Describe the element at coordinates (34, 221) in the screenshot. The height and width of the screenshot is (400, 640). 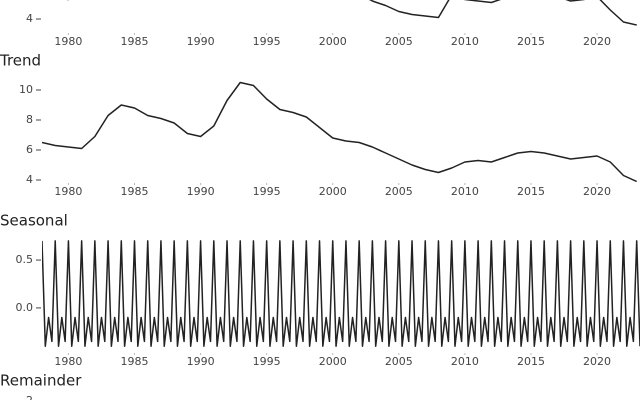
I see `panel-title: Seasonal` at that location.